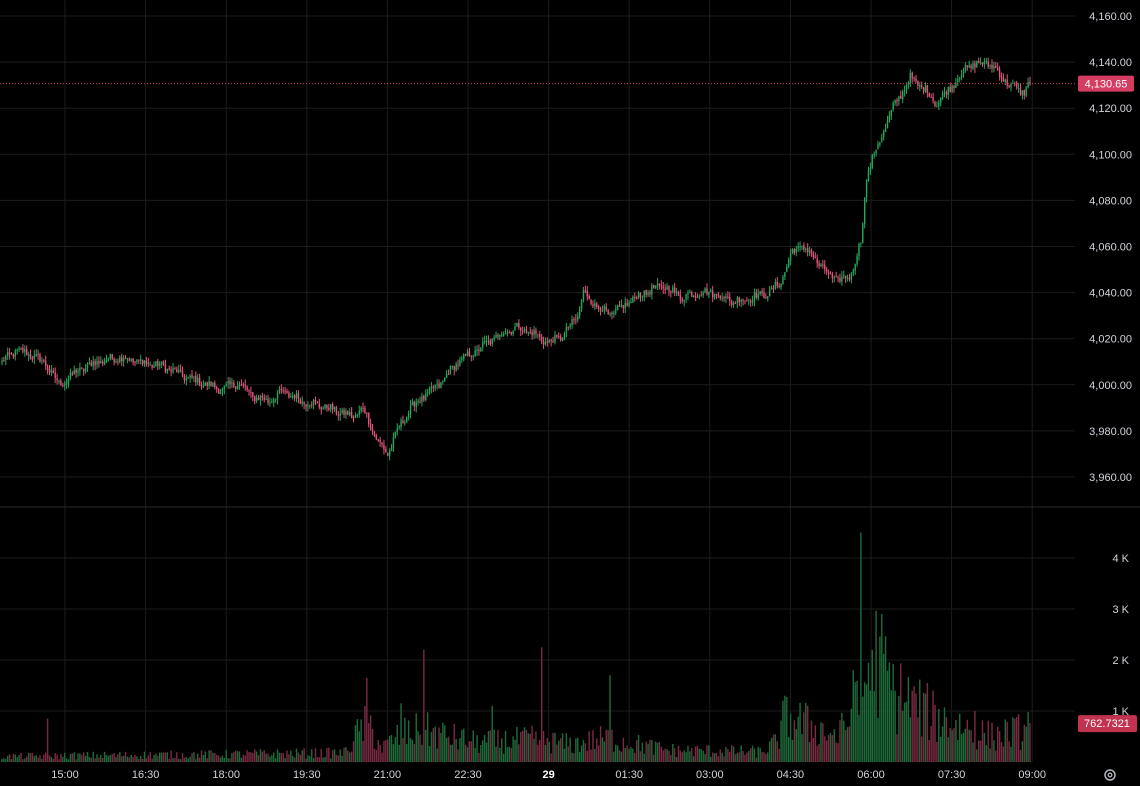 The width and height of the screenshot is (1140, 786). Describe the element at coordinates (307, 775) in the screenshot. I see `time-tick-label: 19:30` at that location.